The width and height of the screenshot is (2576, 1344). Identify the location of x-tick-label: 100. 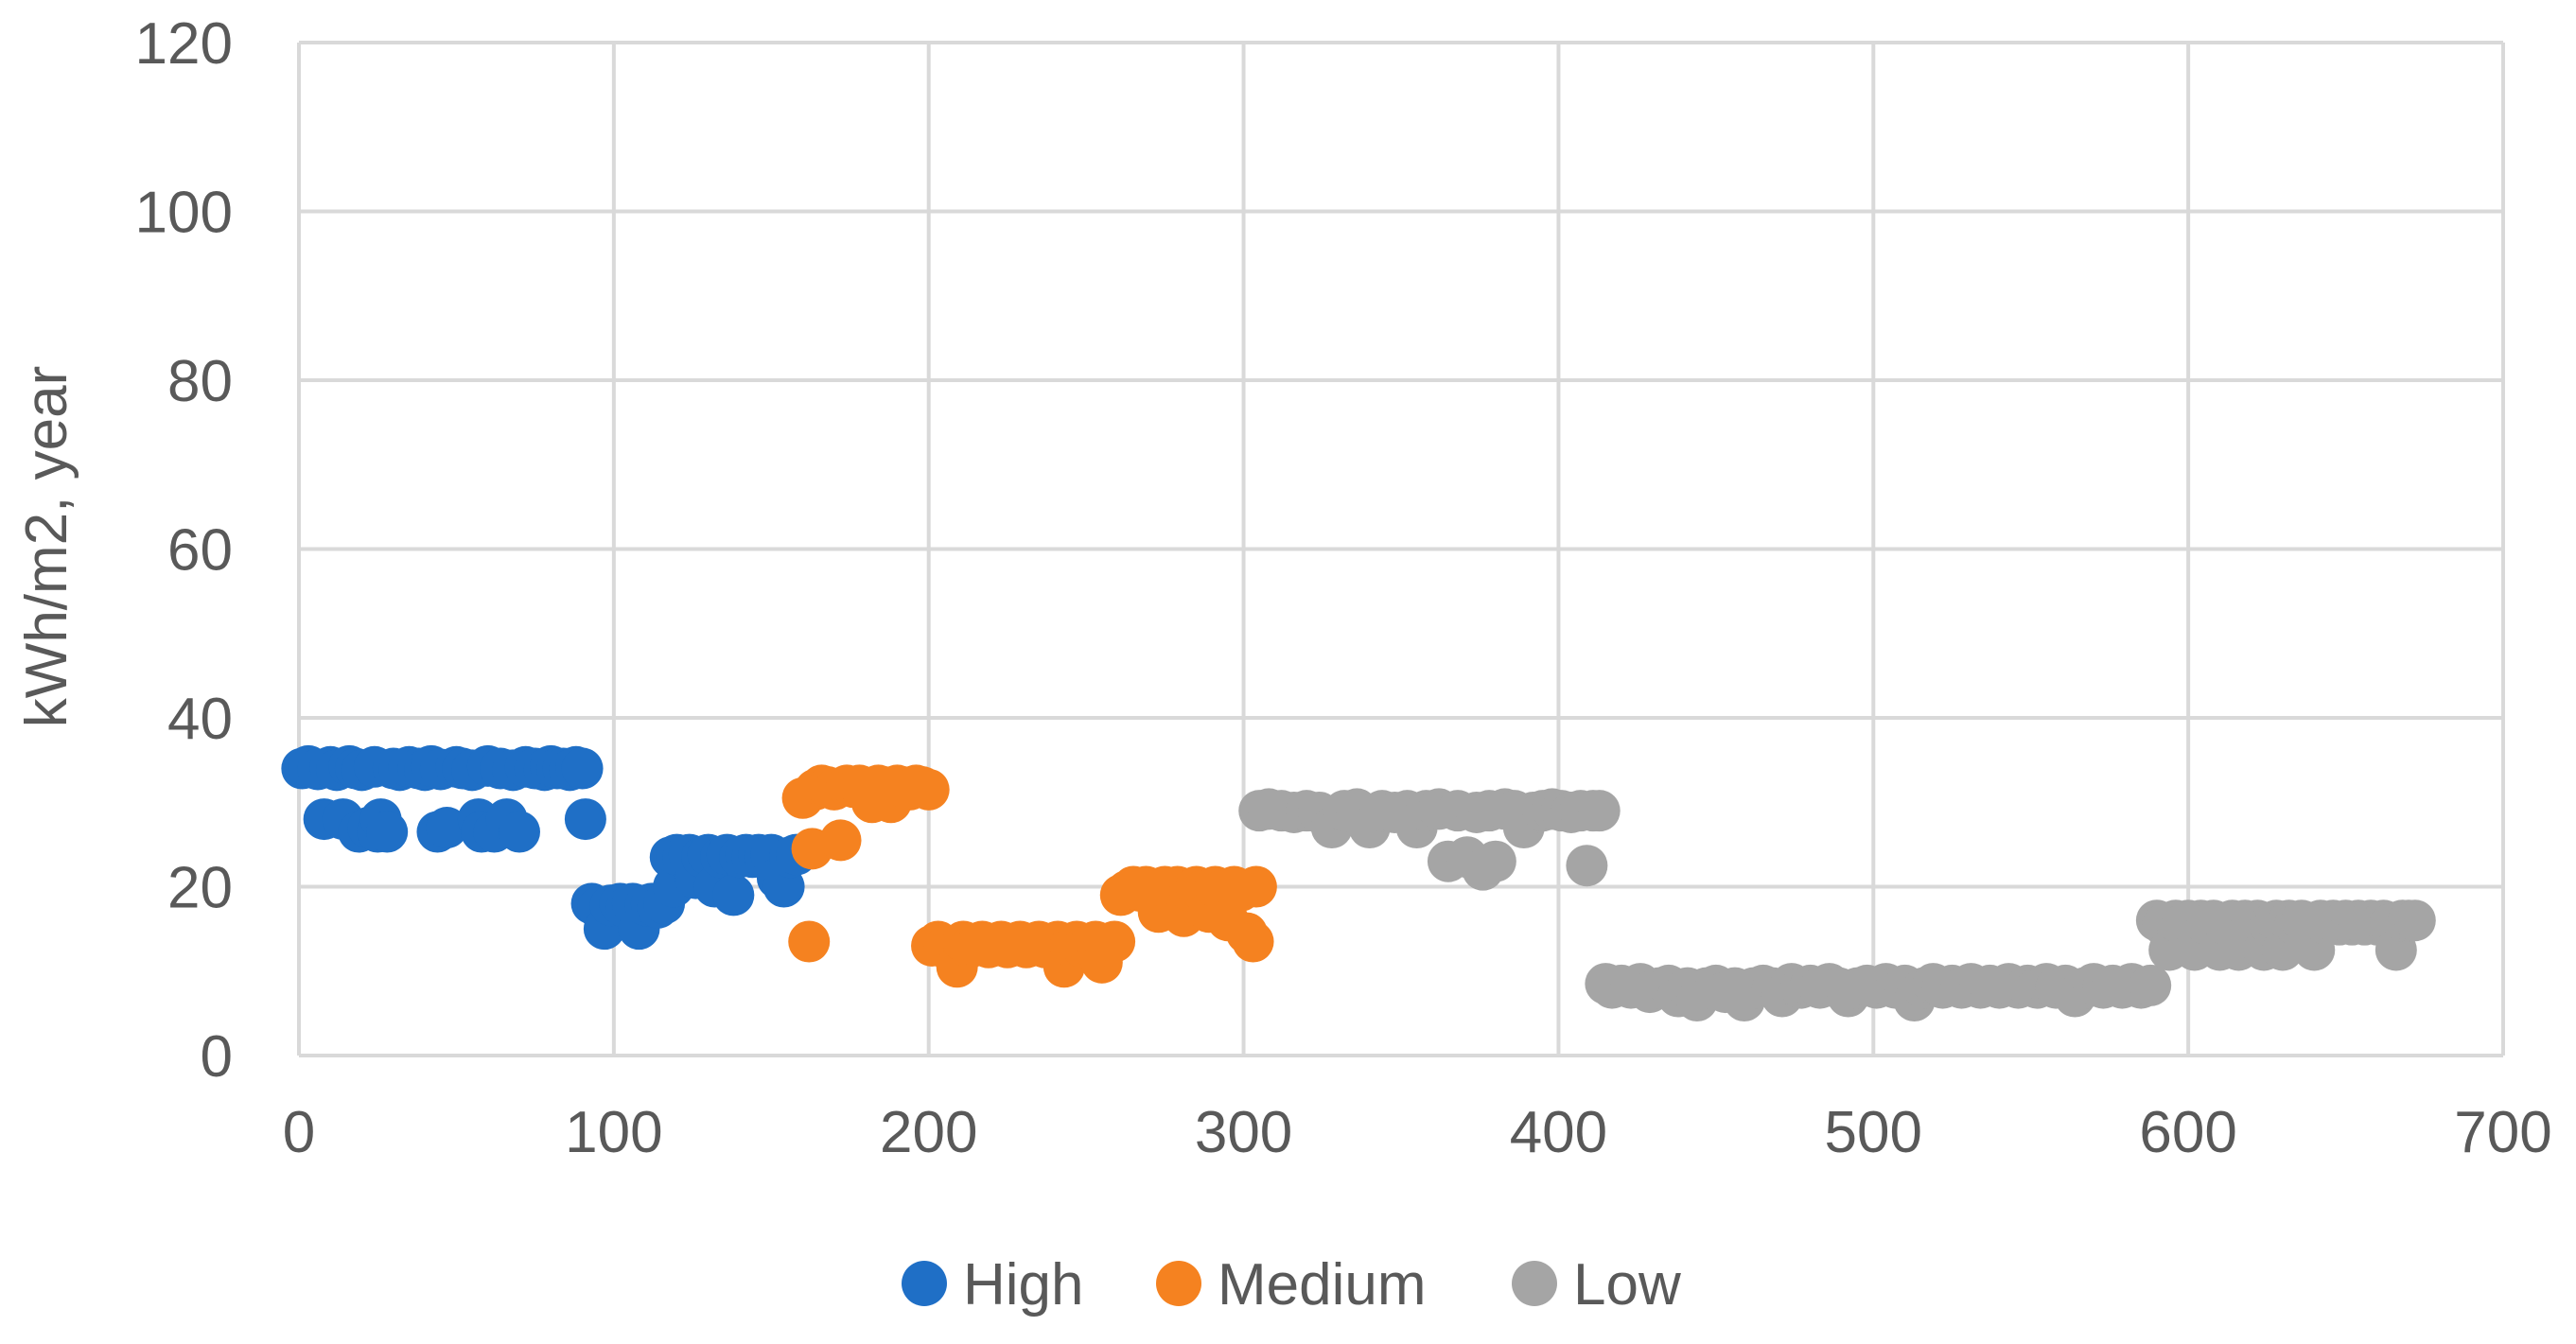
(613, 1132).